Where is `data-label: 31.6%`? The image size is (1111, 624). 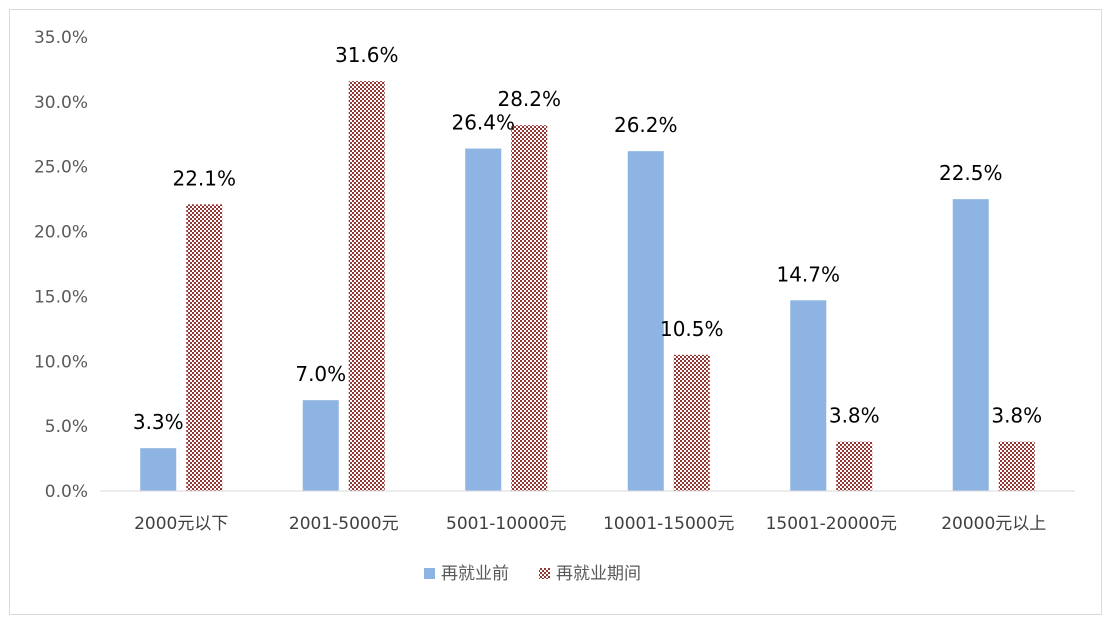 data-label: 31.6% is located at coordinates (367, 55).